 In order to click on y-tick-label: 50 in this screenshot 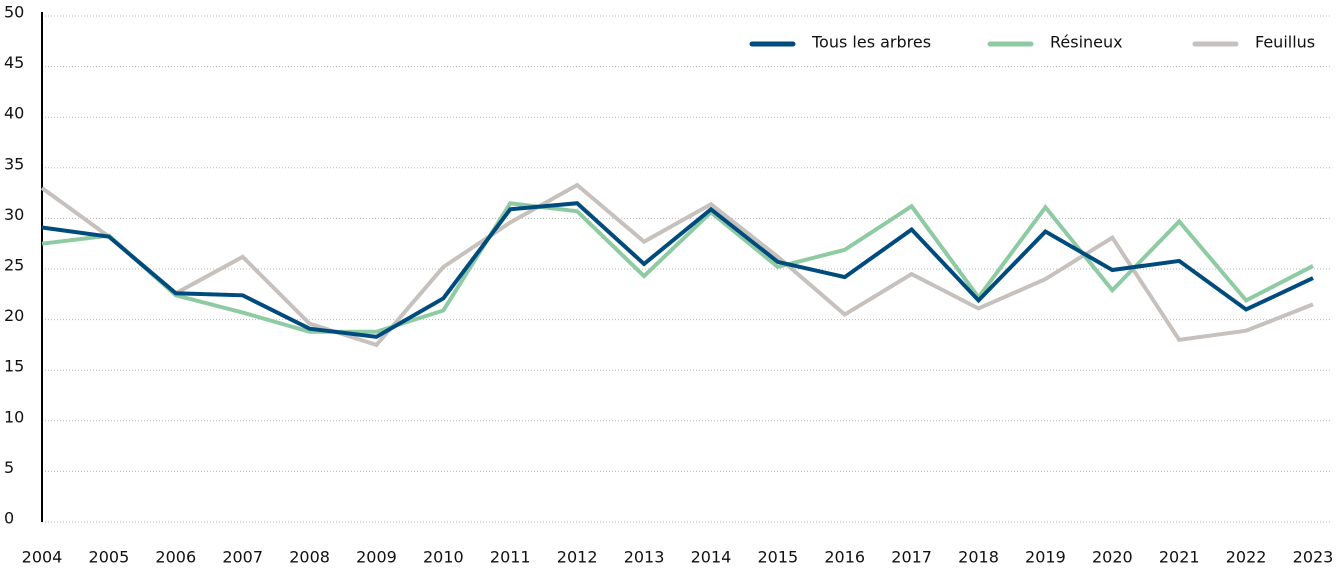, I will do `click(14, 12)`.